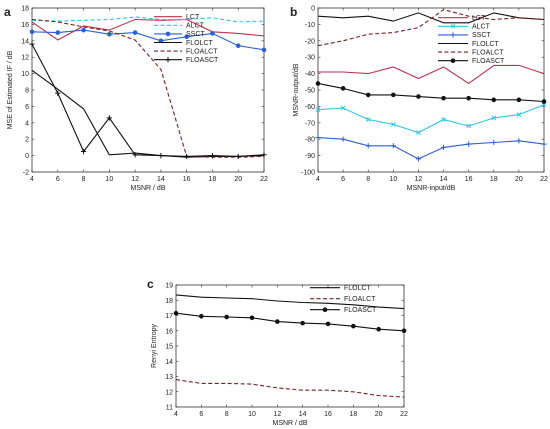  I want to click on y-tick-label: 16, so click(169, 331).